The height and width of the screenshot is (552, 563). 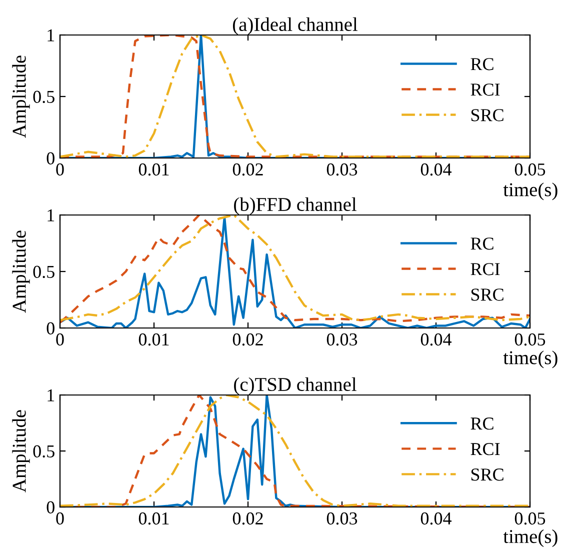 What do you see at coordinates (295, 206) in the screenshot?
I see `chart-title: (b)FFD channel` at bounding box center [295, 206].